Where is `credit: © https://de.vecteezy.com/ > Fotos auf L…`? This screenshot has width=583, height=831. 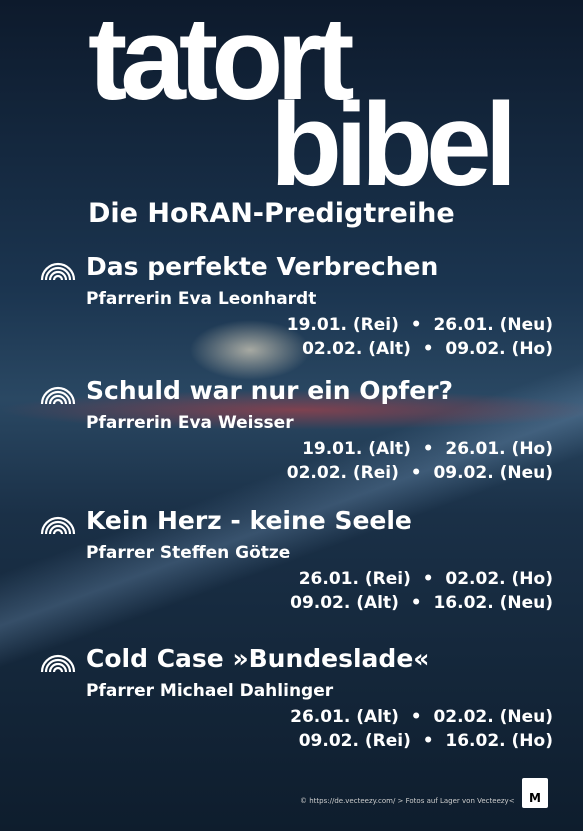 credit: © https://de.vecteezy.com/ > Fotos auf L… is located at coordinates (407, 801).